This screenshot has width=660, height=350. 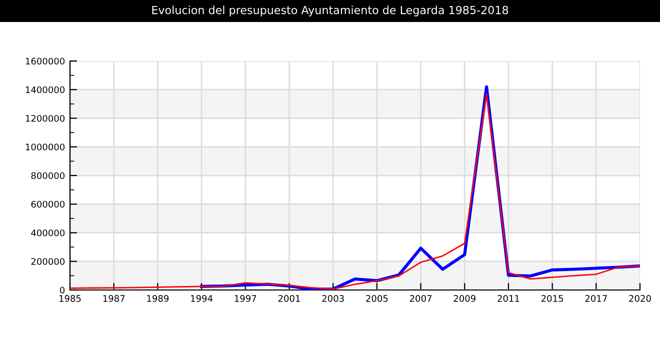 What do you see at coordinates (596, 298) in the screenshot?
I see `x-tick-label: 2017` at bounding box center [596, 298].